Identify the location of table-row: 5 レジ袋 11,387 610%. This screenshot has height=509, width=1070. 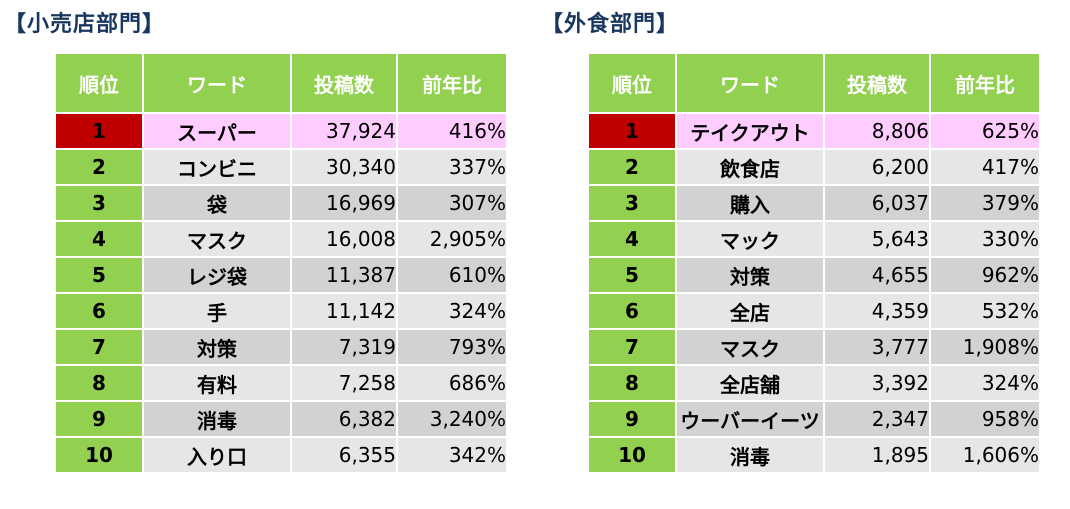
(281, 275).